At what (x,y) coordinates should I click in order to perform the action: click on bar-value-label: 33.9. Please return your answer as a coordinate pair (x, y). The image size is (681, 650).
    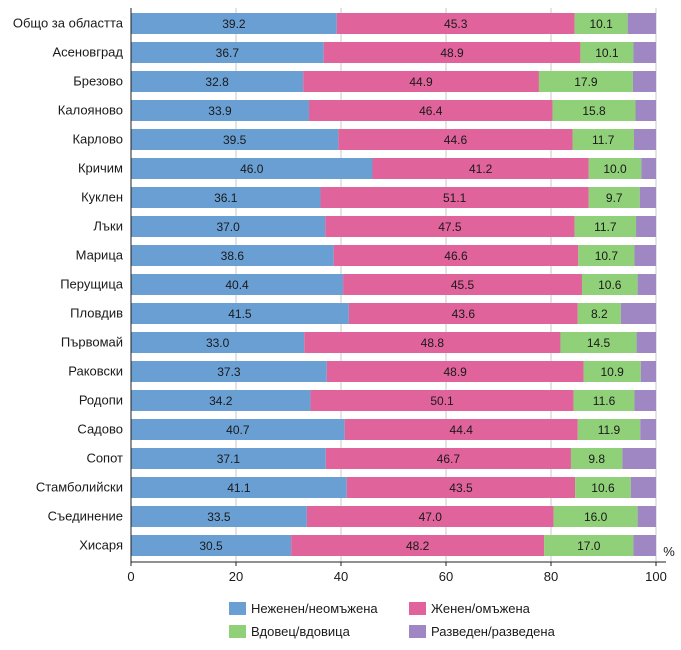
    Looking at the image, I should click on (220, 111).